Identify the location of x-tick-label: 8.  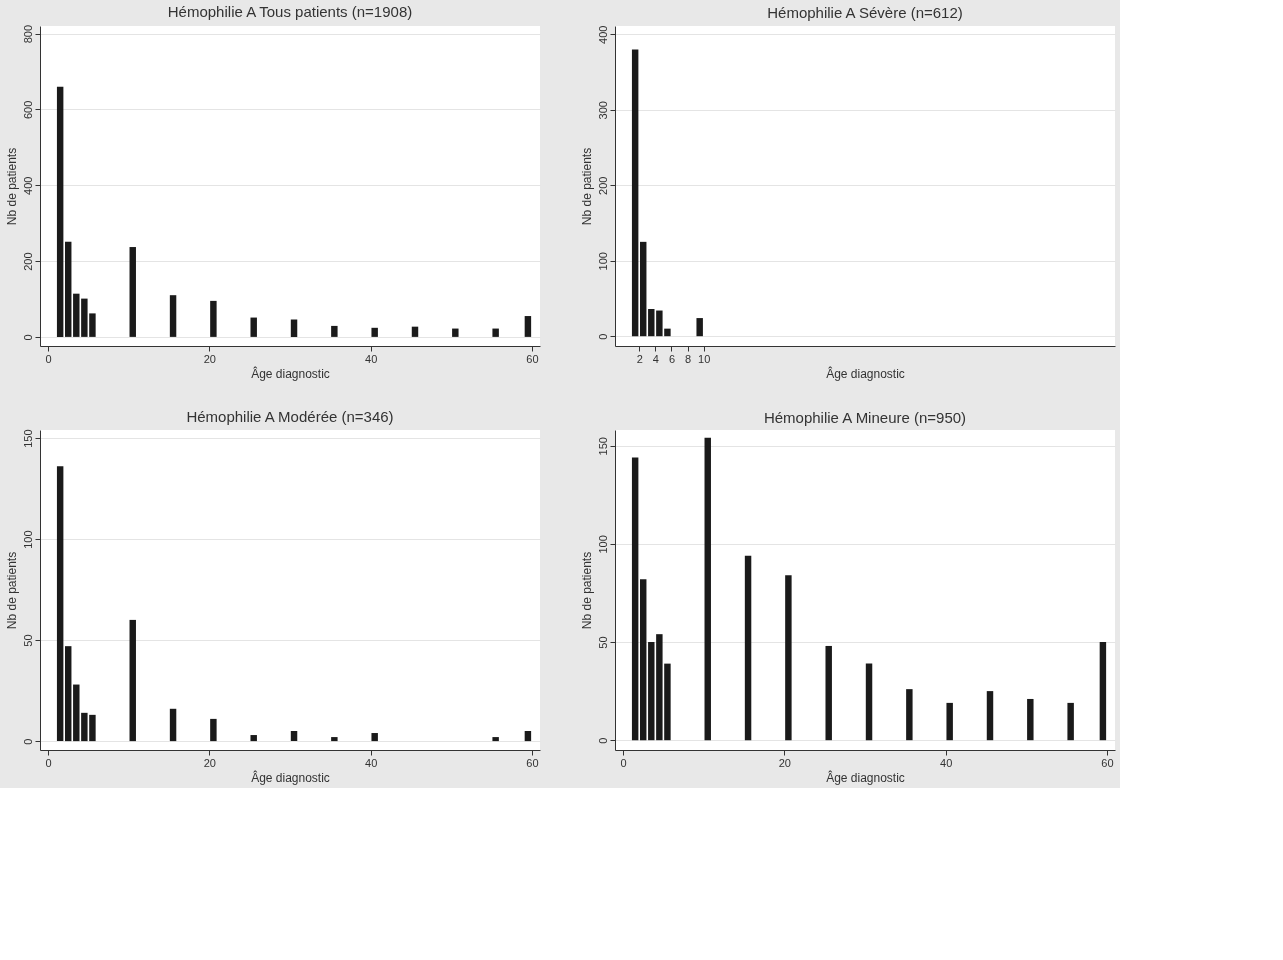
(688, 358).